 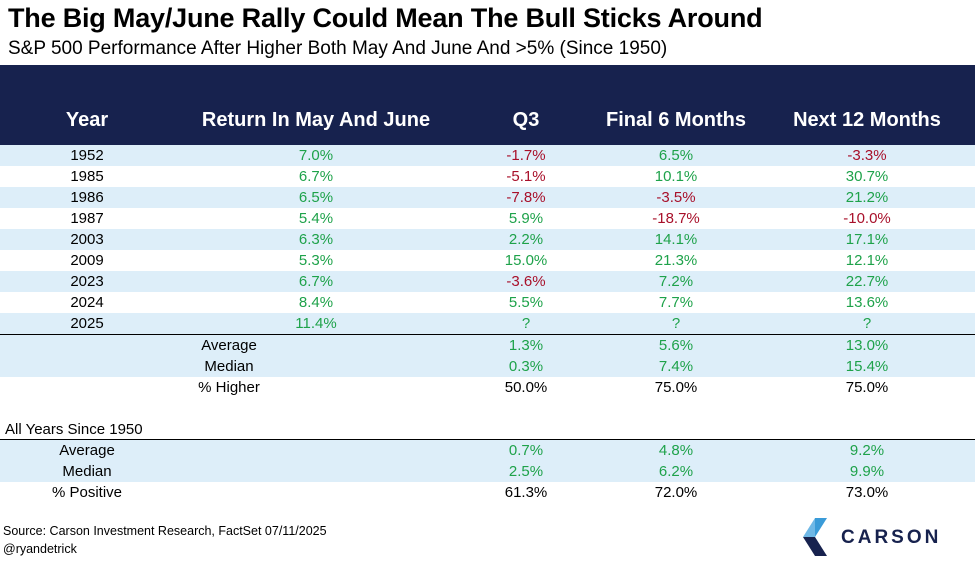 I want to click on all-years-label-cell: Average, so click(x=87, y=450).